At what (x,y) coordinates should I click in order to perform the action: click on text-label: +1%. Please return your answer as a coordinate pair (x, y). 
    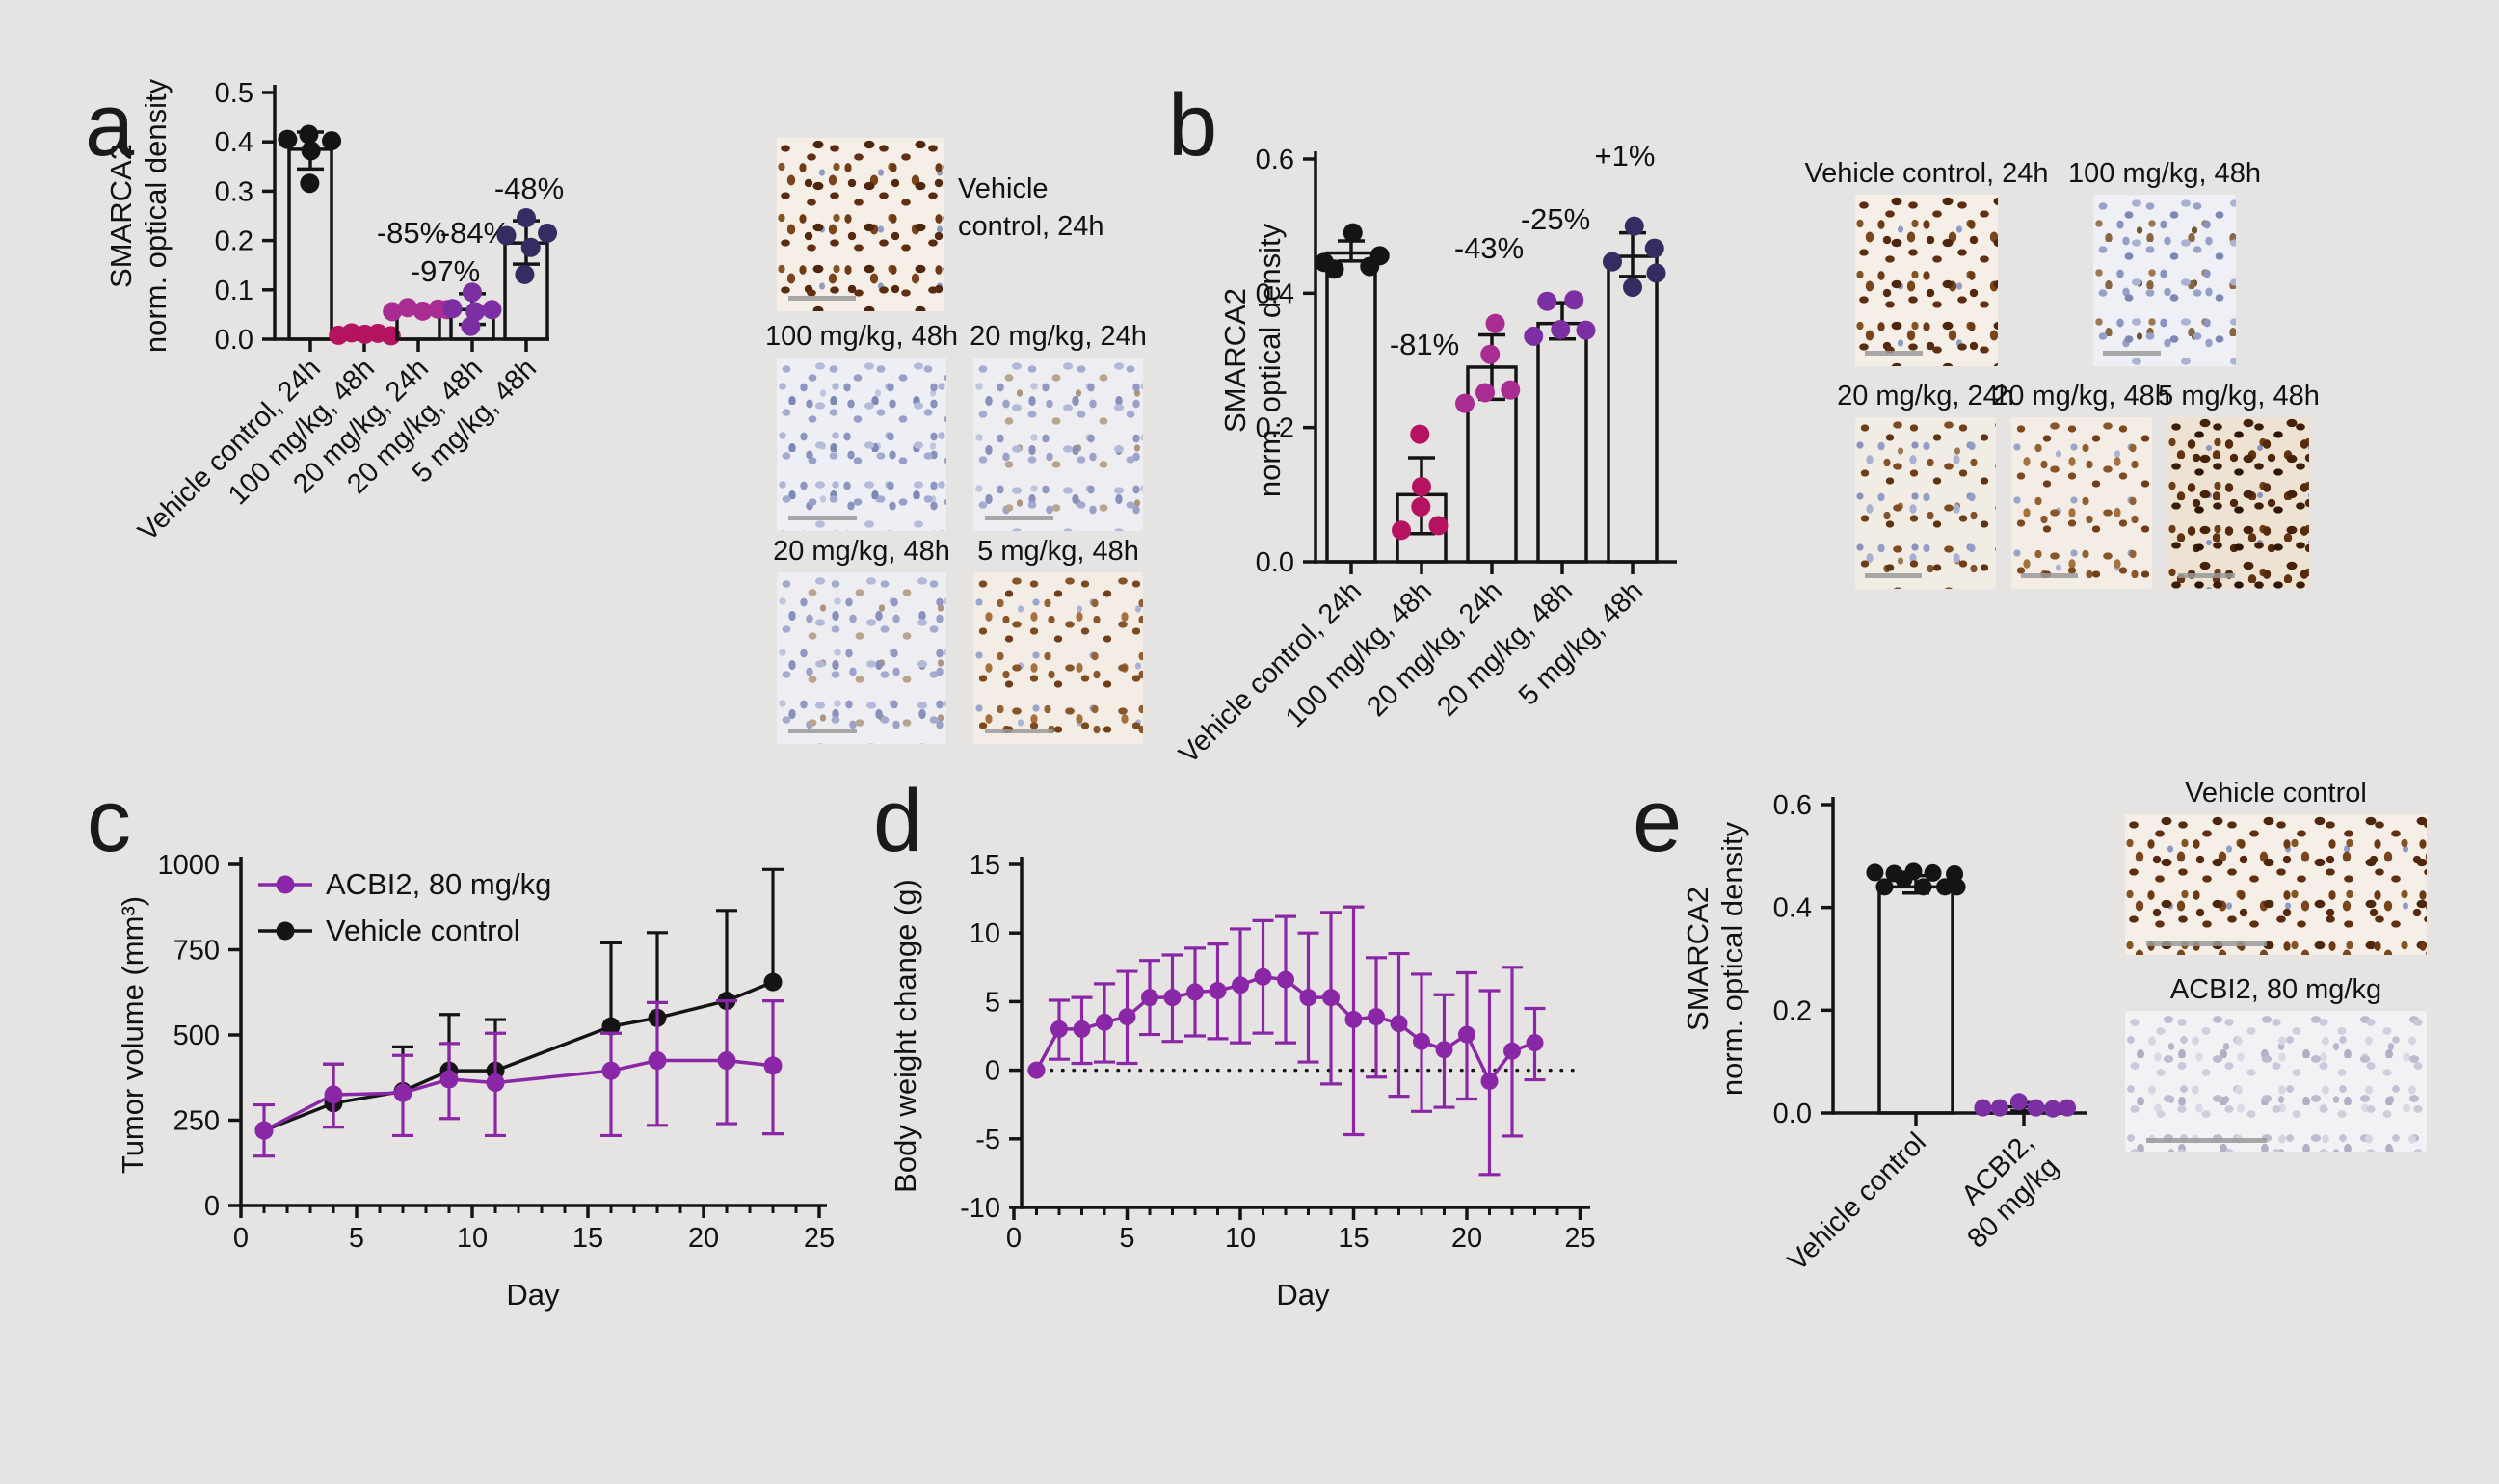
    Looking at the image, I should click on (1625, 155).